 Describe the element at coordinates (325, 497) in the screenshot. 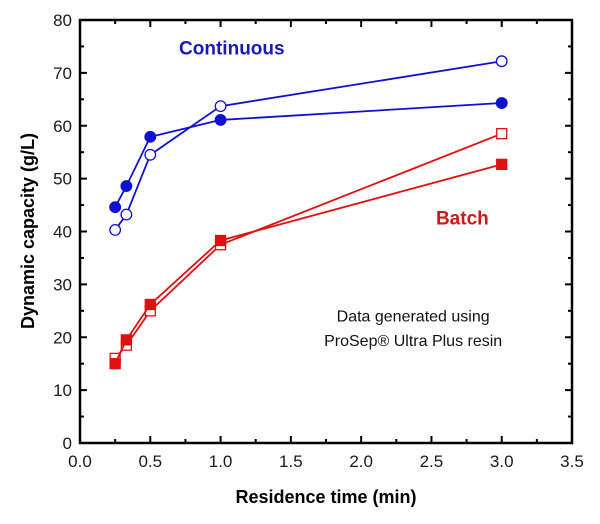

I see `x-axis-title: Residence time (min)` at that location.